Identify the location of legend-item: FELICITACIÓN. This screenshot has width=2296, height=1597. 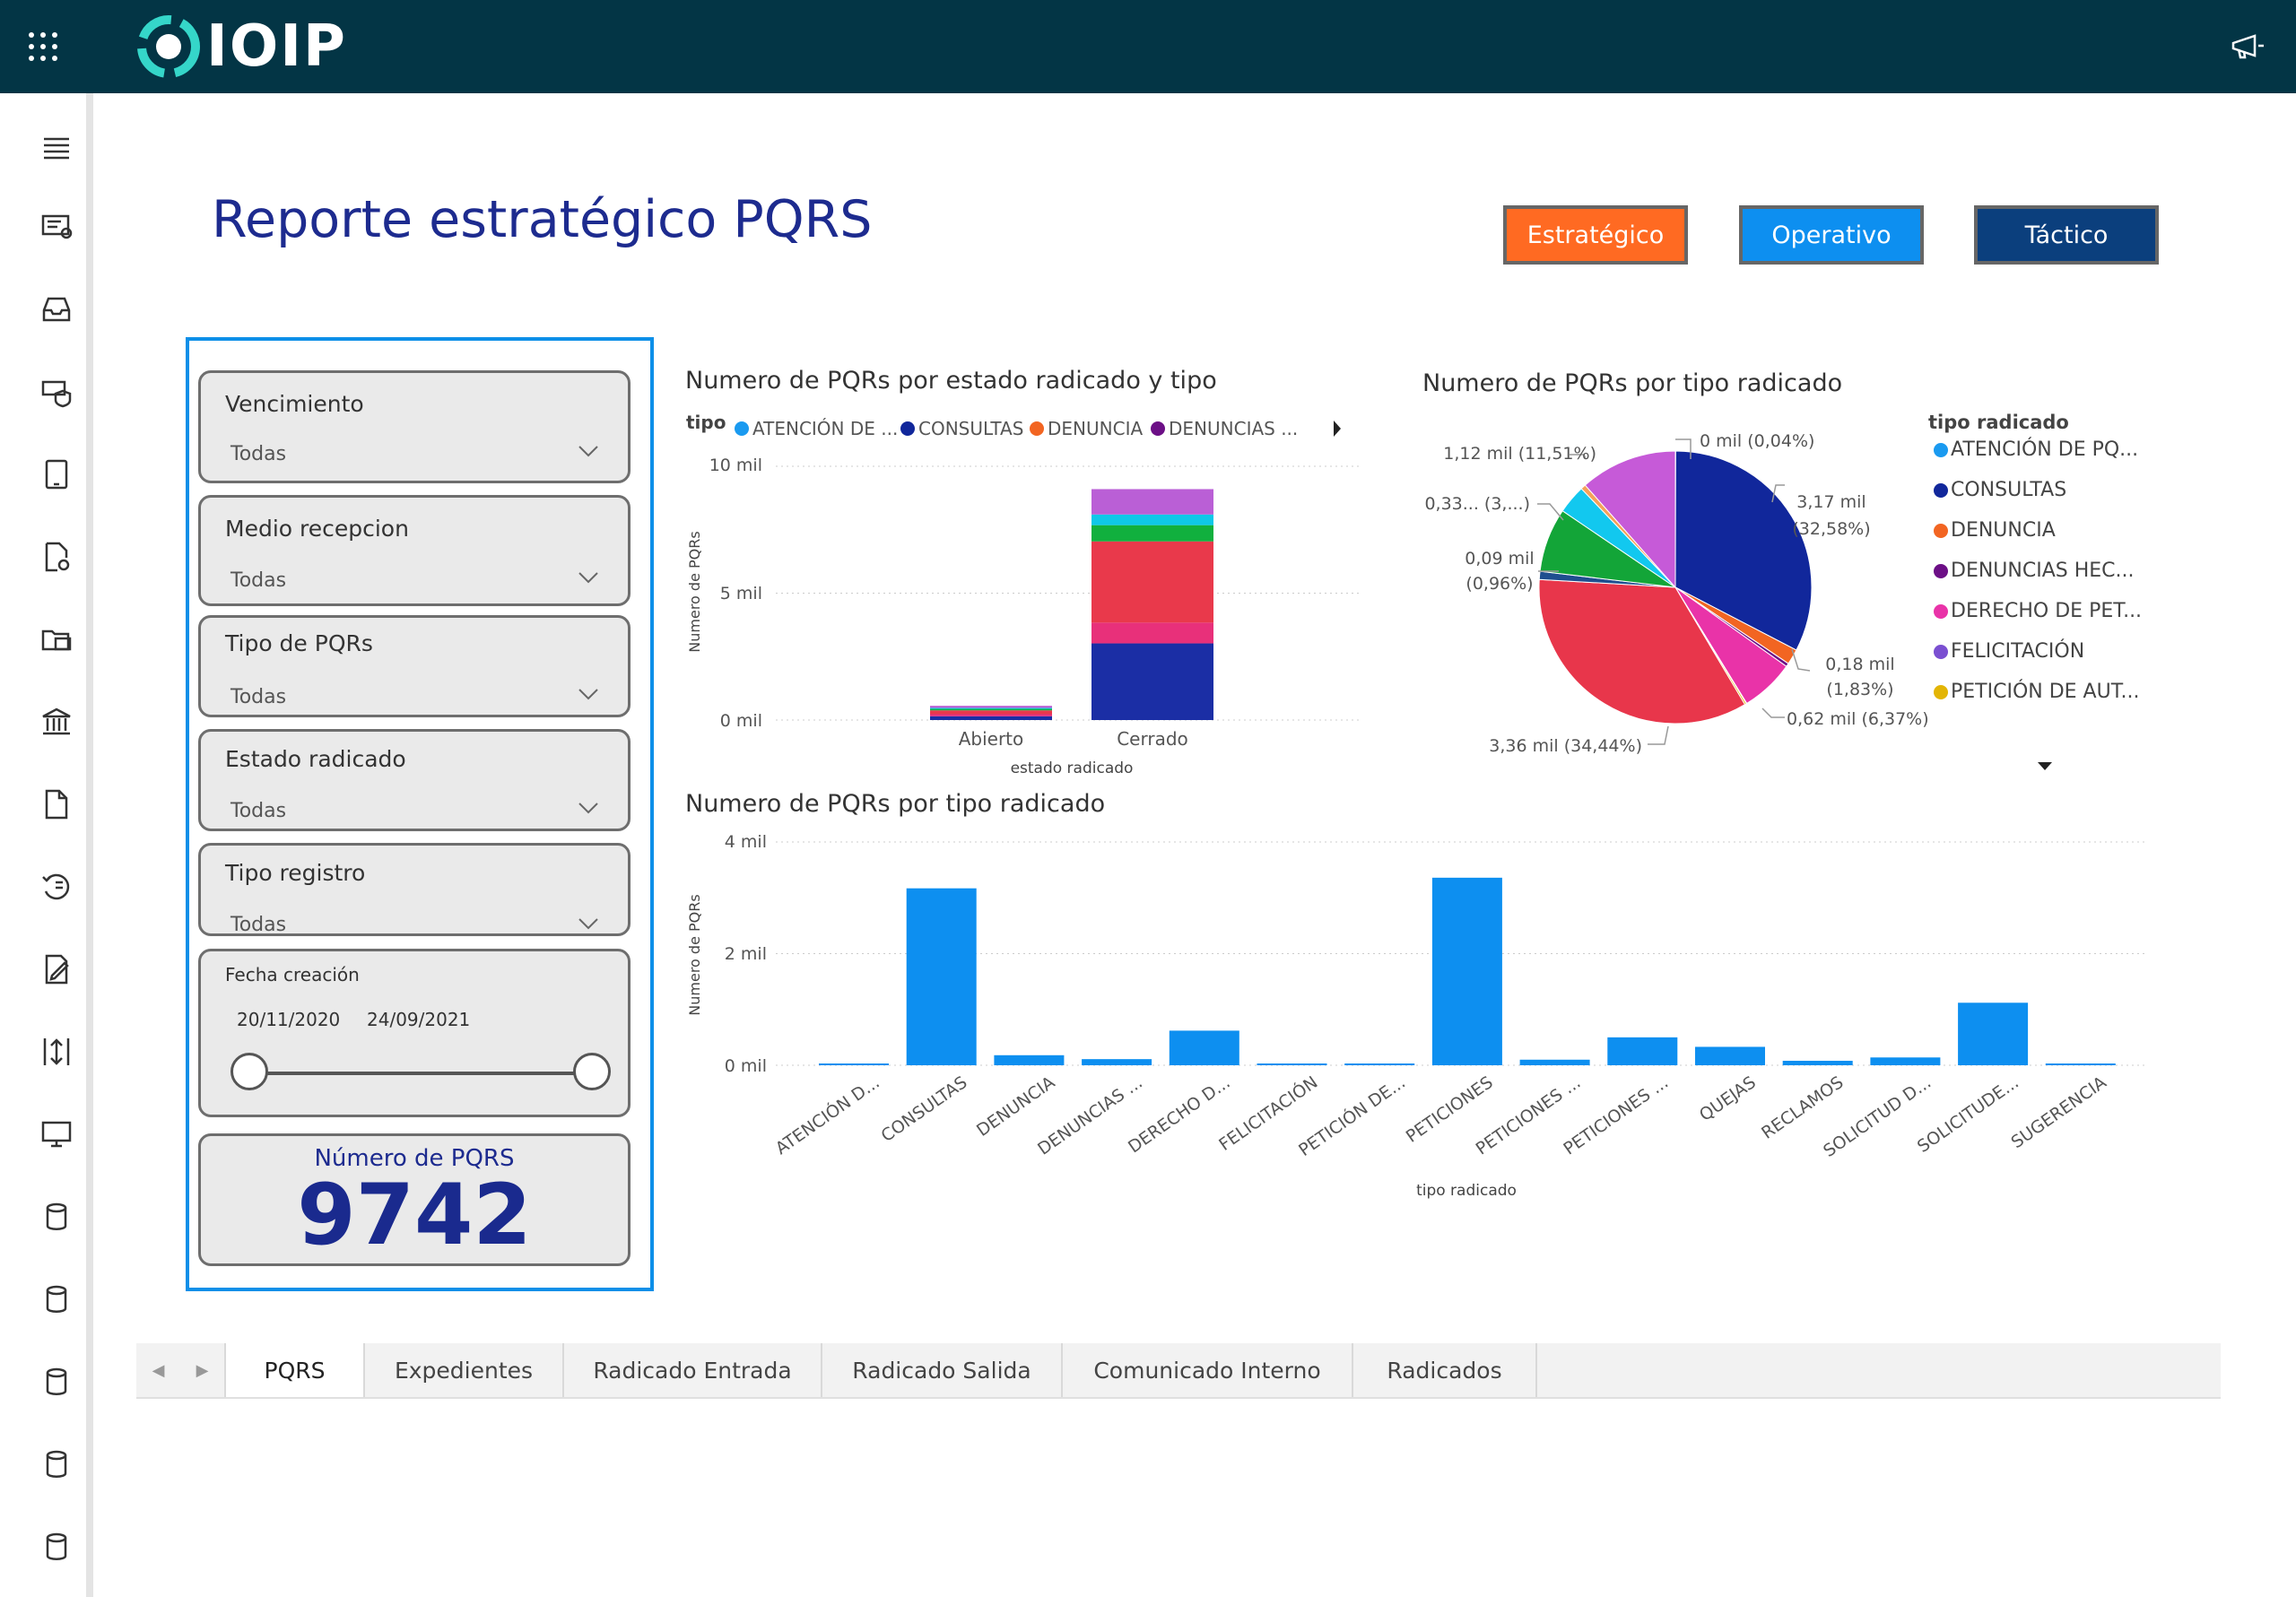
(2009, 651).